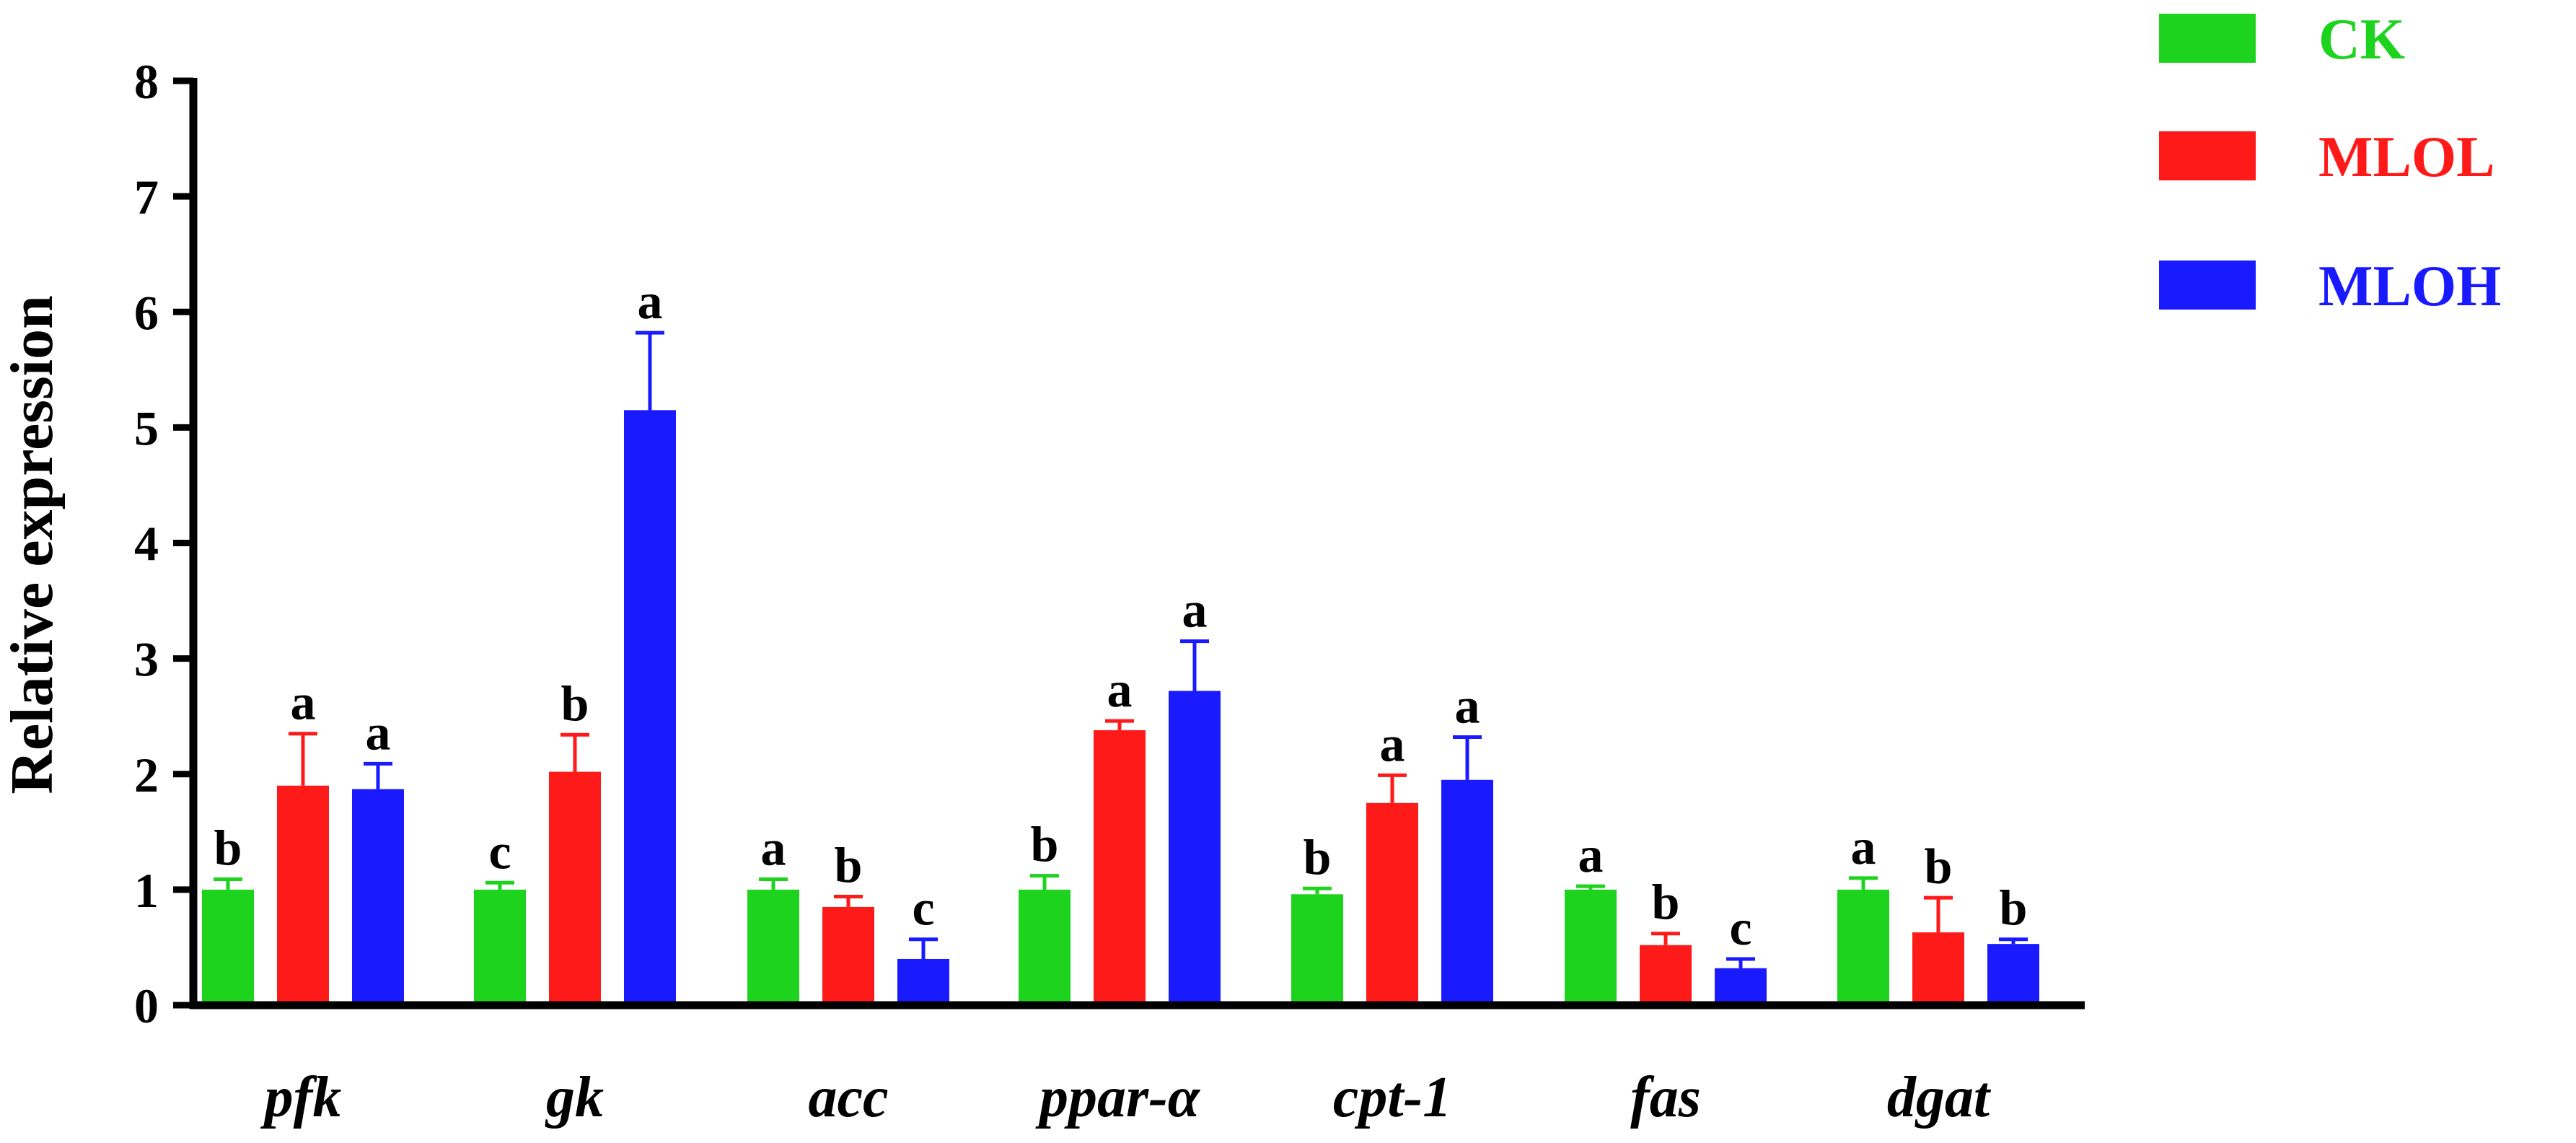 This screenshot has width=2576, height=1143. Describe the element at coordinates (33, 544) in the screenshot. I see `y-axis-label: Relative expression` at that location.